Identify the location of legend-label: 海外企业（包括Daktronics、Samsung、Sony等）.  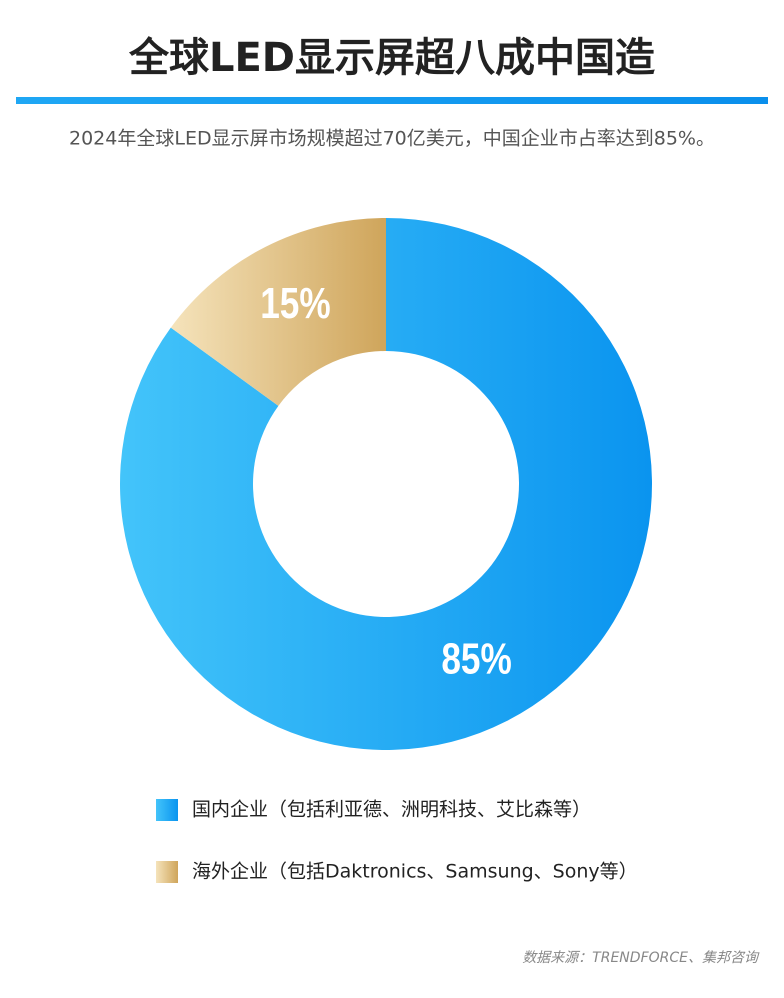
(415, 872).